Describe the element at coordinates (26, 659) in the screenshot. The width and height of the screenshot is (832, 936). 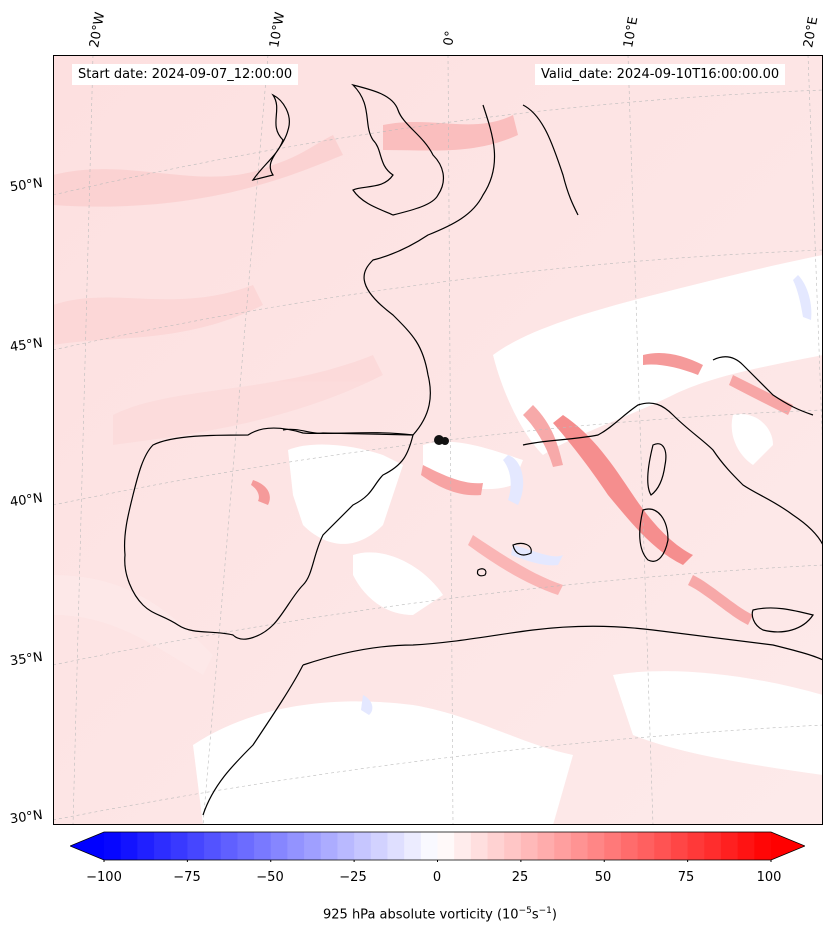
I see `lat-label-35n: 35°N` at that location.